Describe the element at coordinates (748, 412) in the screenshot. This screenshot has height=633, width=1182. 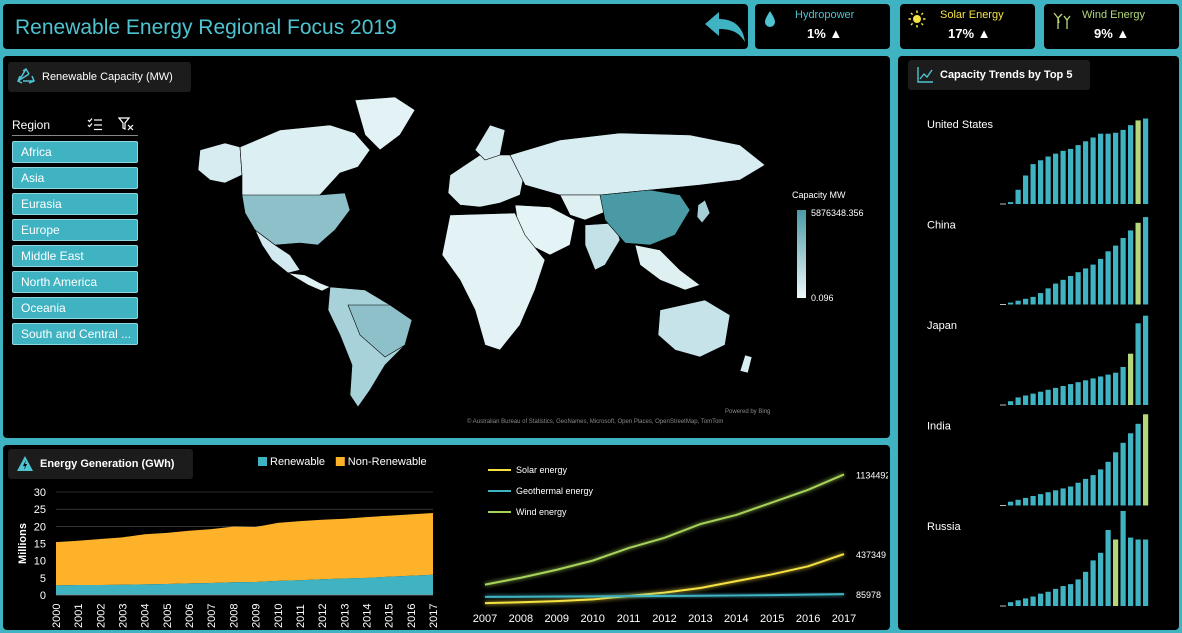
I see `map-powered-by: Powered by Bing` at that location.